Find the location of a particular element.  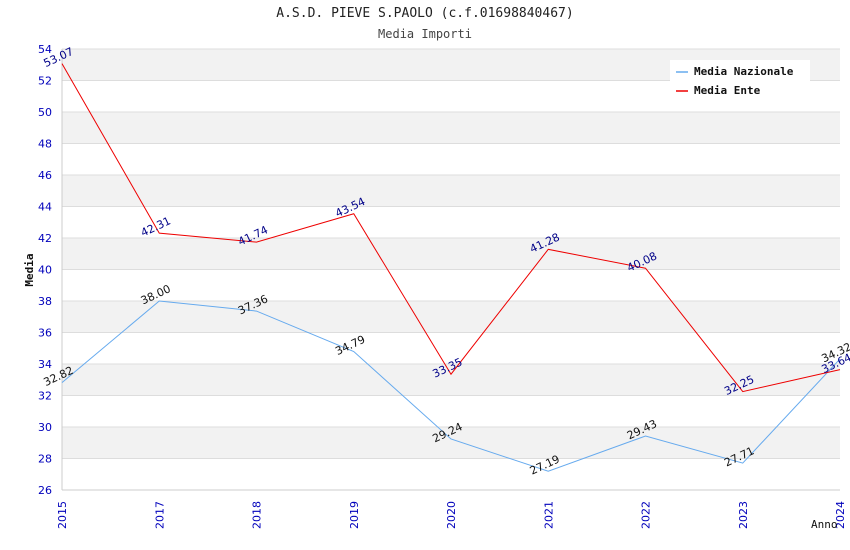

x-tick-label: 2018 is located at coordinates (257, 515).